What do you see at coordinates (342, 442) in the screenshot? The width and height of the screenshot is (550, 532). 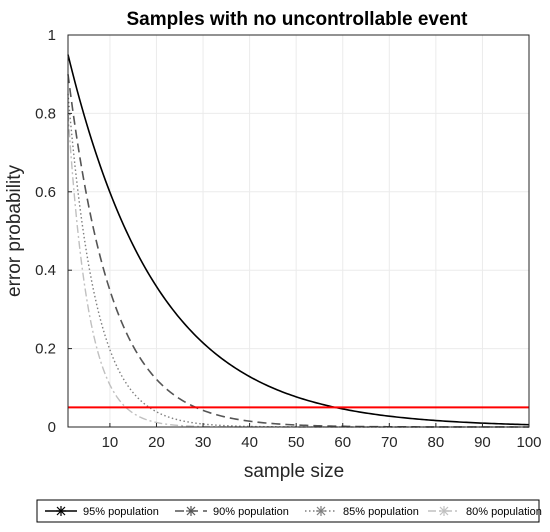 I see `x-tick-label-5: 60` at bounding box center [342, 442].